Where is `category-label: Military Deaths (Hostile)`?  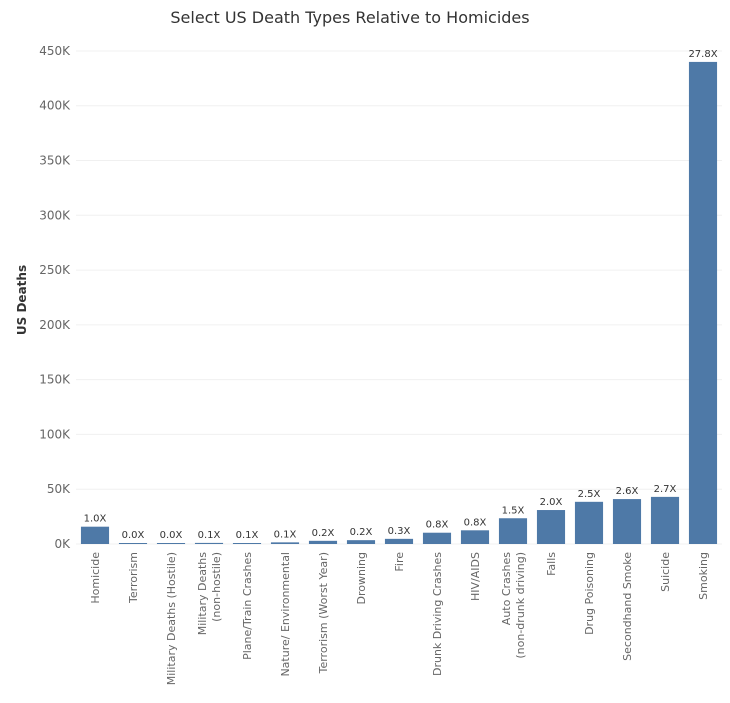 category-label: Military Deaths (Hostile) is located at coordinates (171, 618).